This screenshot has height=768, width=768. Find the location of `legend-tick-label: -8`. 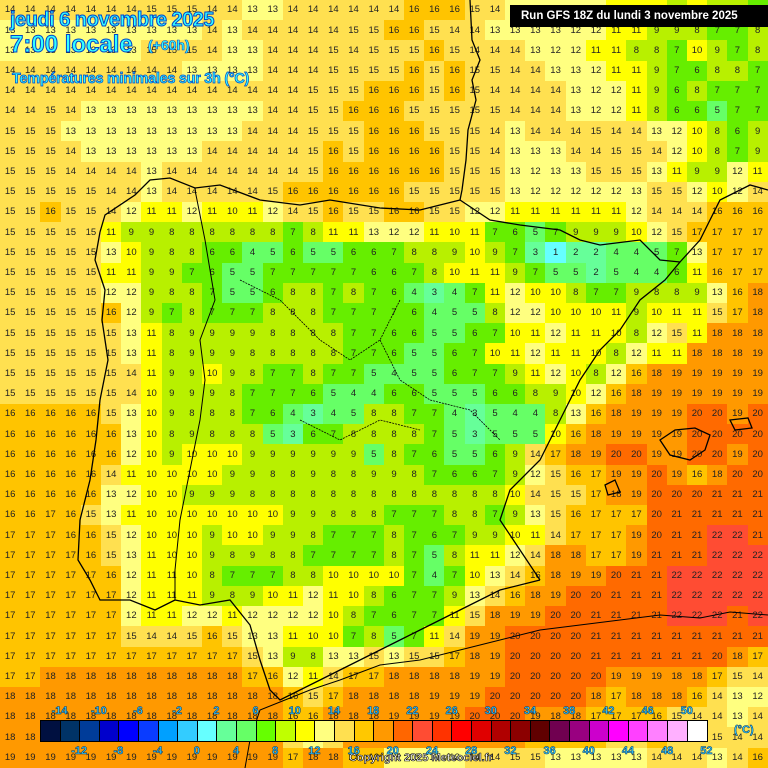

legend-tick-label: -8 is located at coordinates (118, 751).